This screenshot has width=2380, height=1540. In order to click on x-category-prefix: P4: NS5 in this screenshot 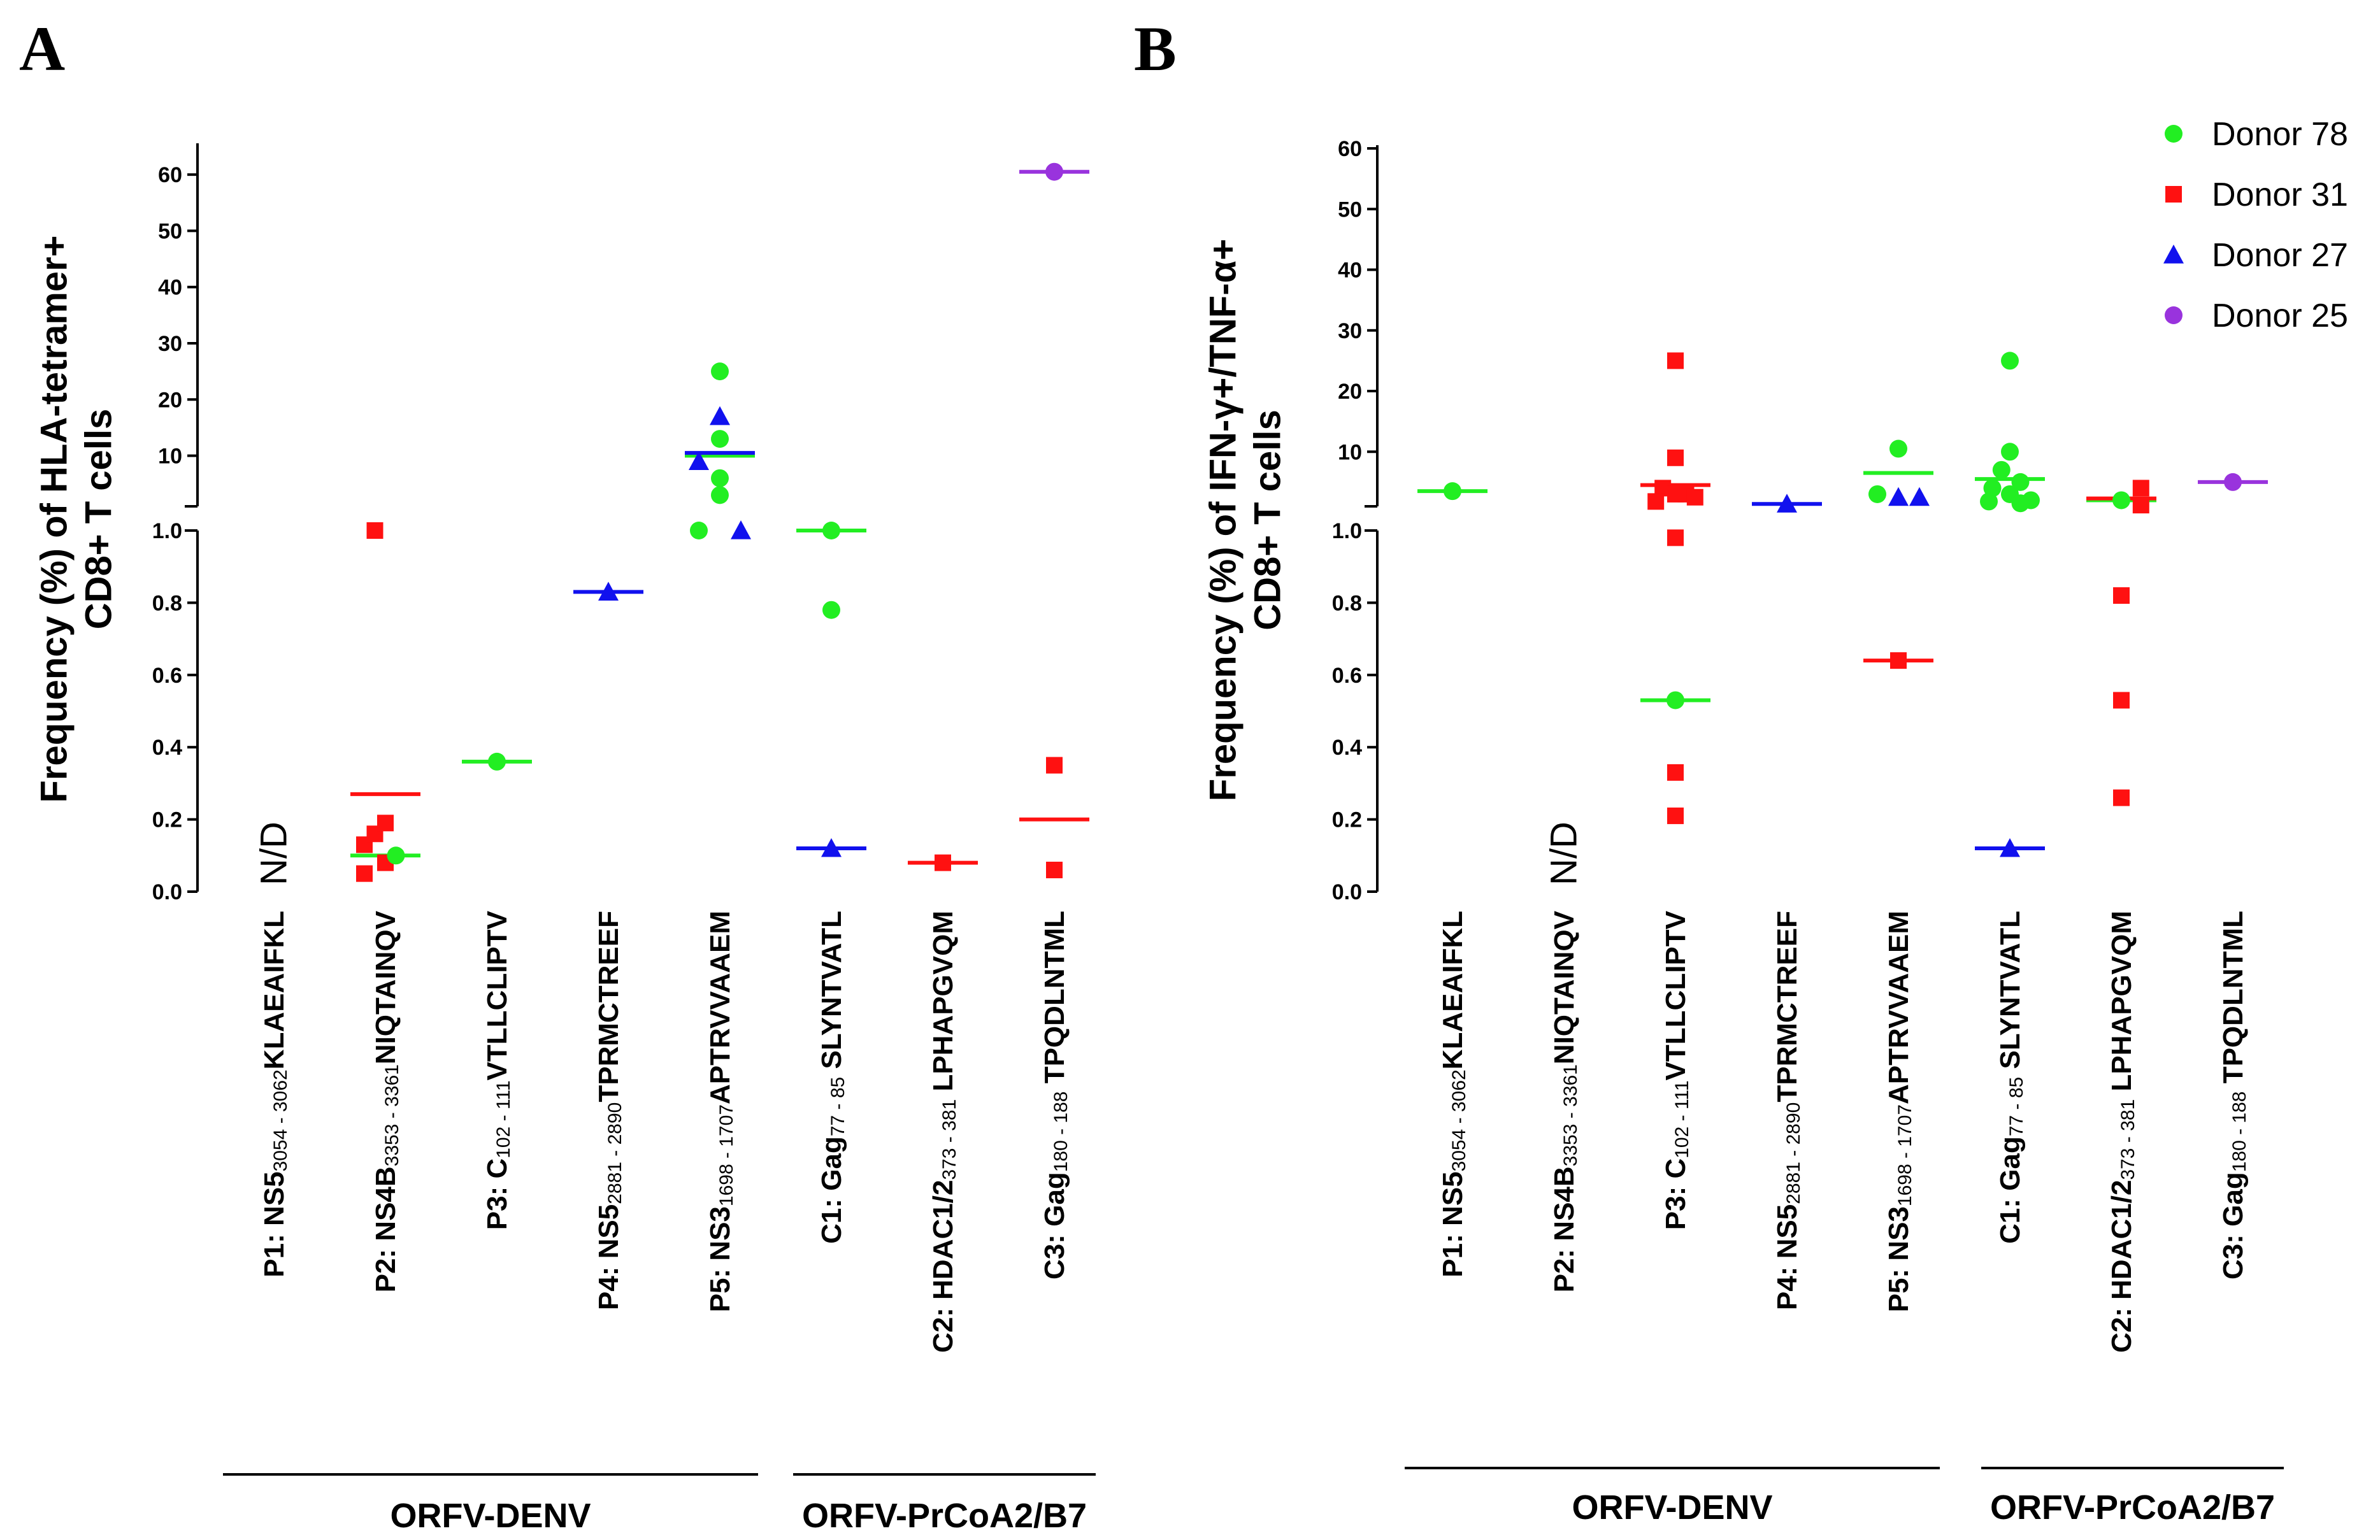, I will do `click(1787, 1257)`.